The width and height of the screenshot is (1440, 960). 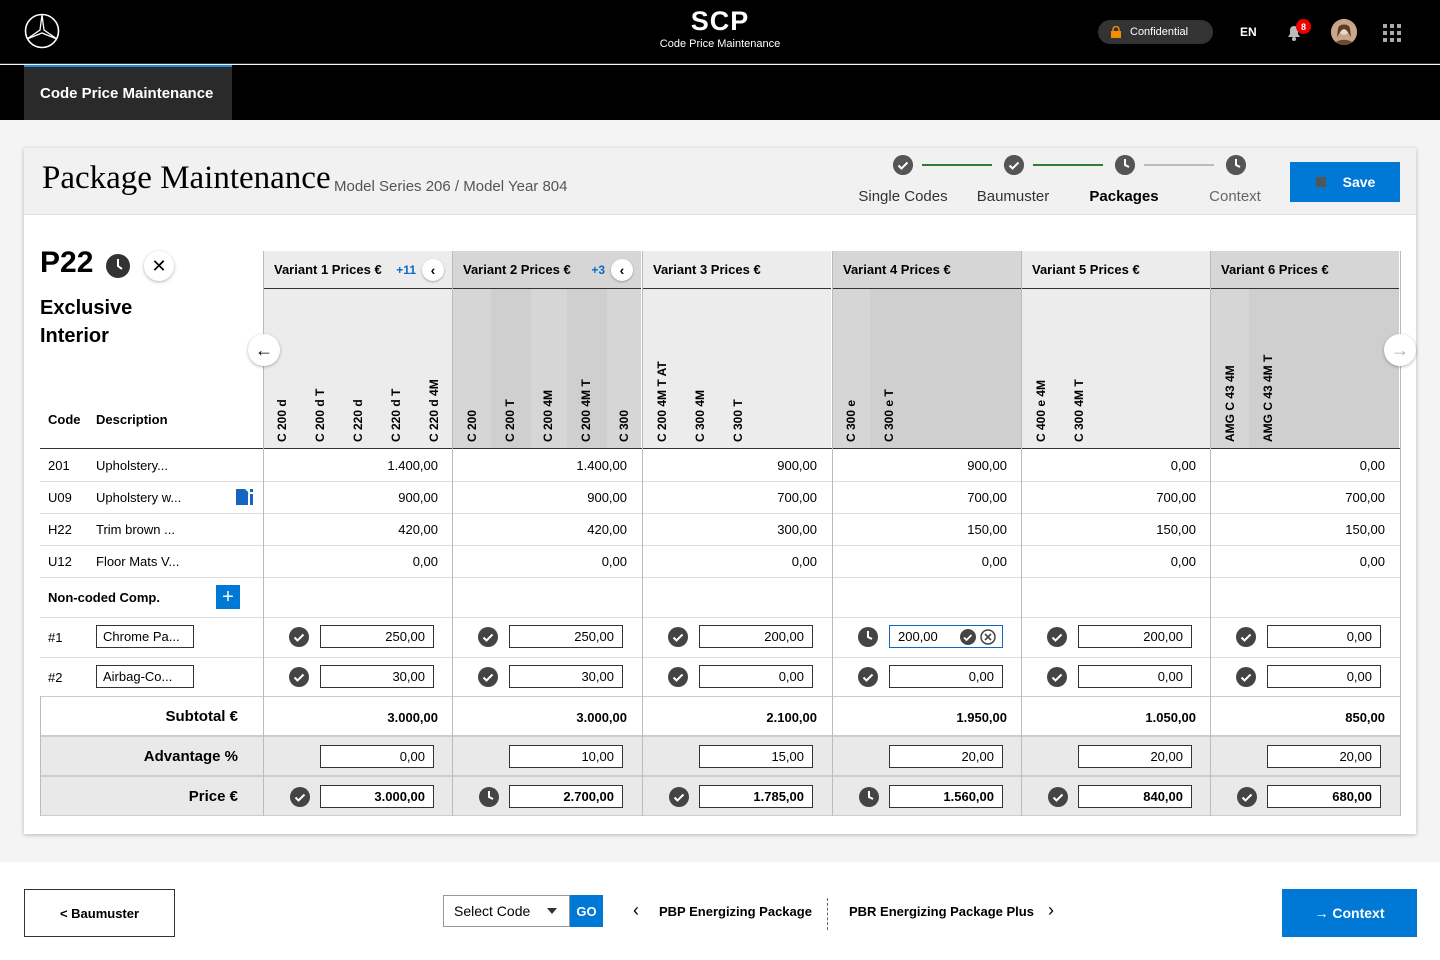 What do you see at coordinates (797, 529) in the screenshot?
I see `row-price: 300,00` at bounding box center [797, 529].